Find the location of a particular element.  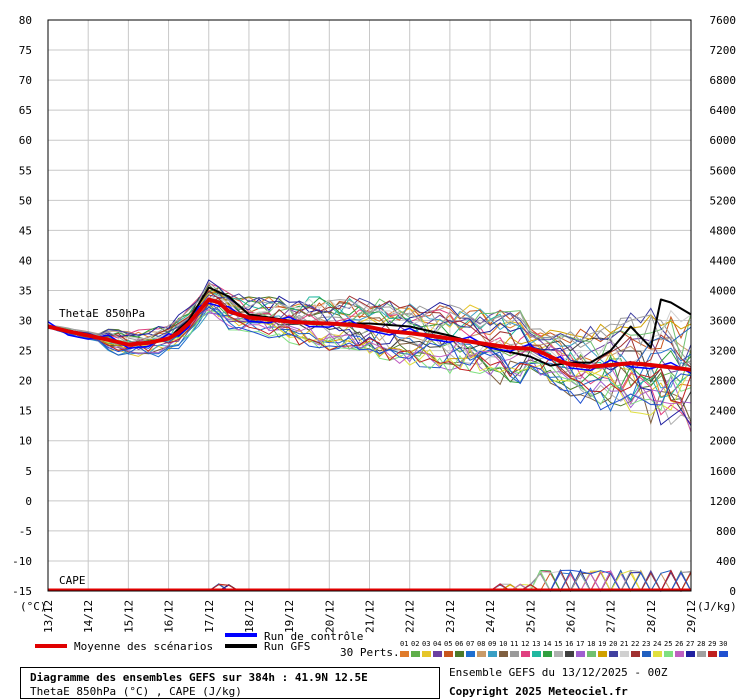

mean-line is located at coordinates (369, 334).